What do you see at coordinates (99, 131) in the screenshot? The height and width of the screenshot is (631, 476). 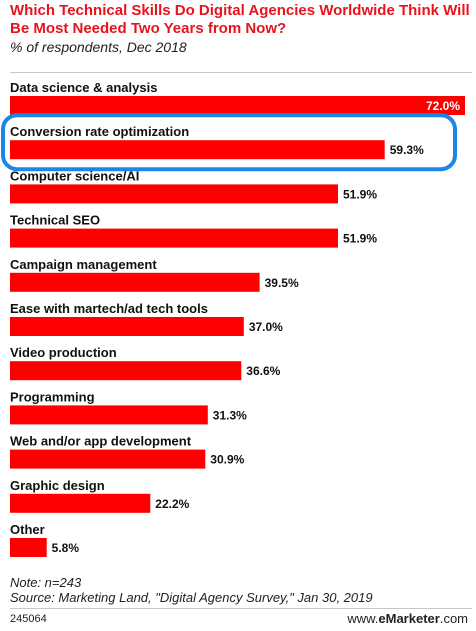 I see `category-label: Conversion rate optimization` at bounding box center [99, 131].